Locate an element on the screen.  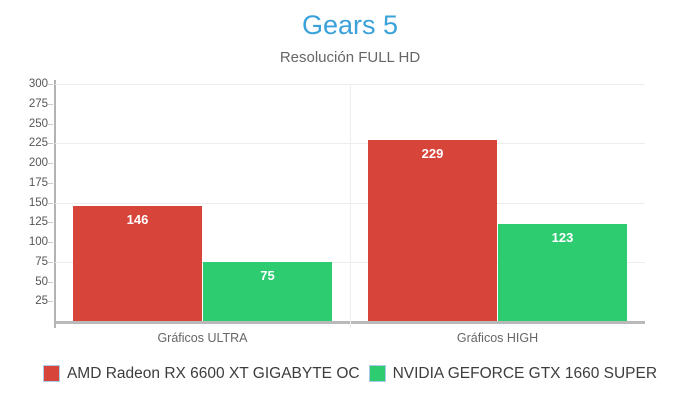
bar: 229 is located at coordinates (432, 230).